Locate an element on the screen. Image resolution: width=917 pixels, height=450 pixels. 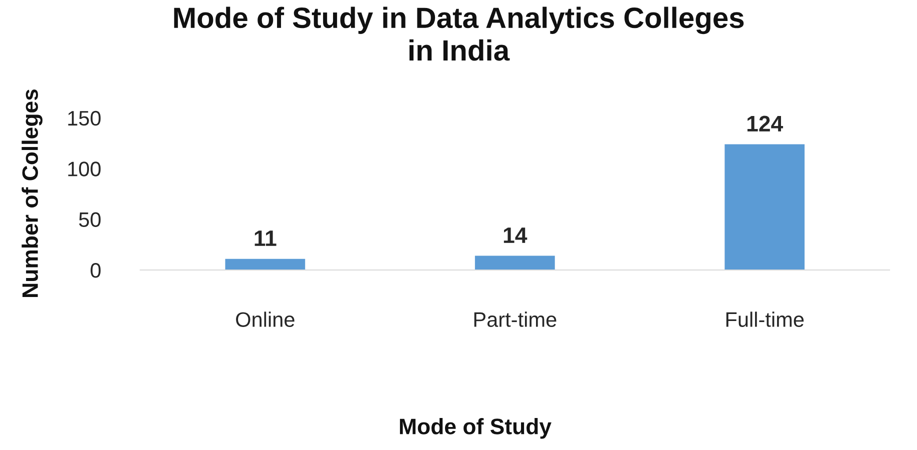
y-tick-label: 50 is located at coordinates (90, 220).